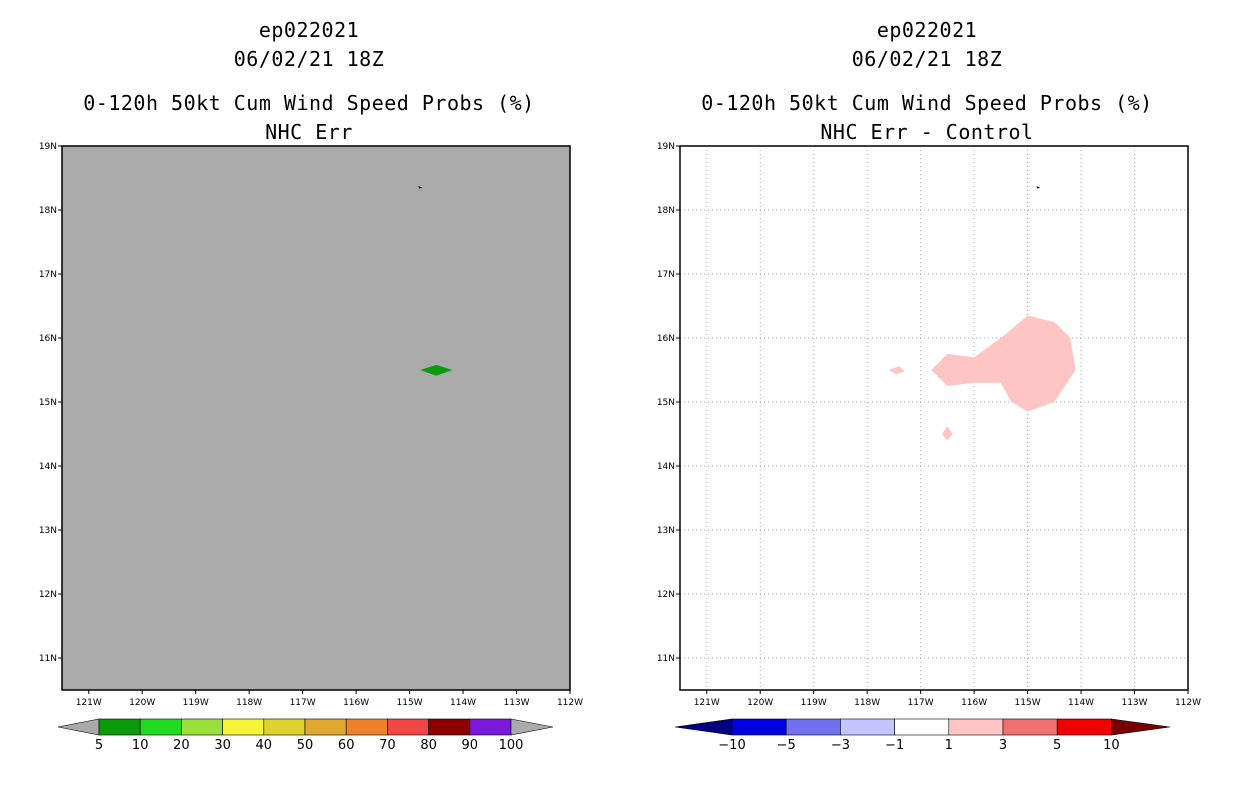 This screenshot has width=1236, height=800. Describe the element at coordinates (428, 745) in the screenshot. I see `colorbar-label: 80` at that location.